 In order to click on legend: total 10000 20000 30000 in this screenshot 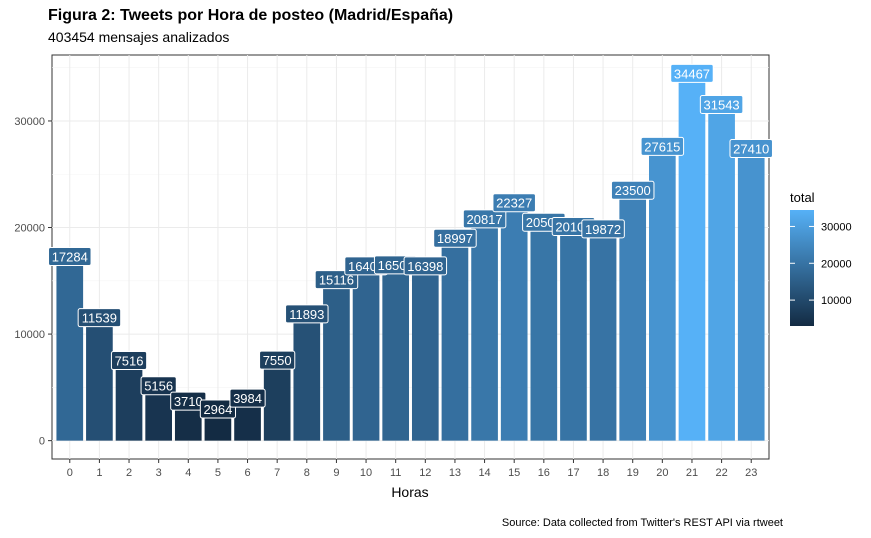, I will do `click(821, 258)`.